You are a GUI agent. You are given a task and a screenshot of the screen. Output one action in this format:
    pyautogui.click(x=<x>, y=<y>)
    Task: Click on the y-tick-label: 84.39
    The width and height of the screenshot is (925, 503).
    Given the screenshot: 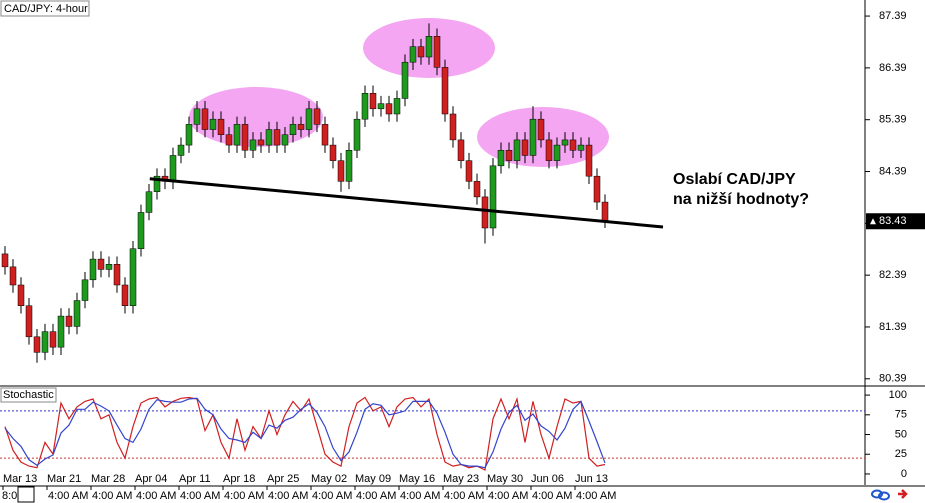 What is the action you would take?
    pyautogui.click(x=893, y=171)
    